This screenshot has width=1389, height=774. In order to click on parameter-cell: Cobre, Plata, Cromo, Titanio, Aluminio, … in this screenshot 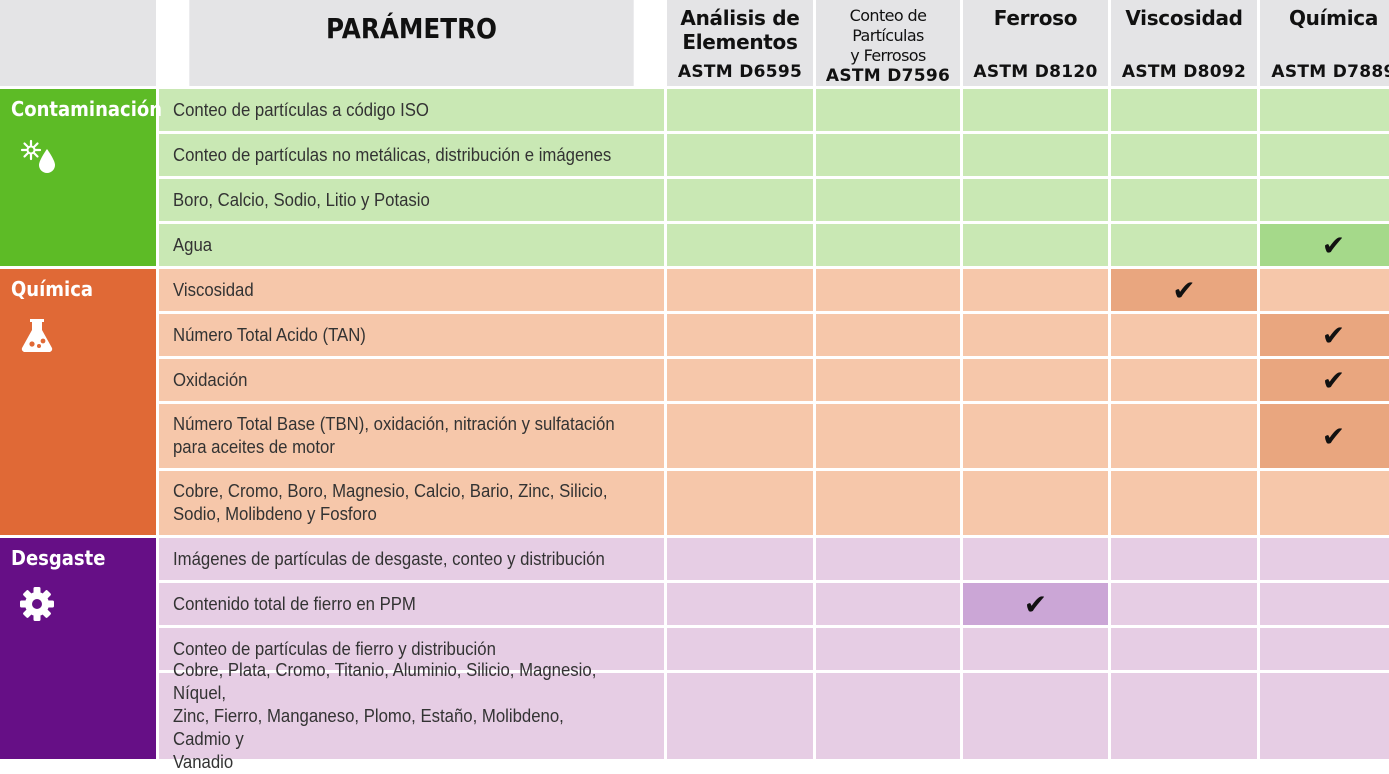, I will do `click(411, 716)`.